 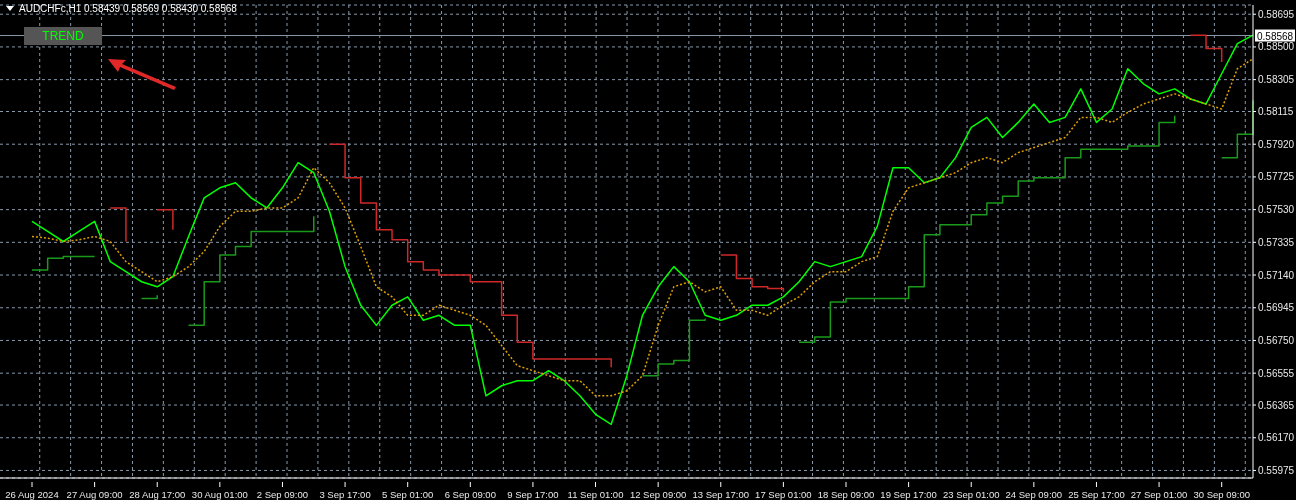 I want to click on x-tick-label: 18 Sep 09:00, so click(x=846, y=494).